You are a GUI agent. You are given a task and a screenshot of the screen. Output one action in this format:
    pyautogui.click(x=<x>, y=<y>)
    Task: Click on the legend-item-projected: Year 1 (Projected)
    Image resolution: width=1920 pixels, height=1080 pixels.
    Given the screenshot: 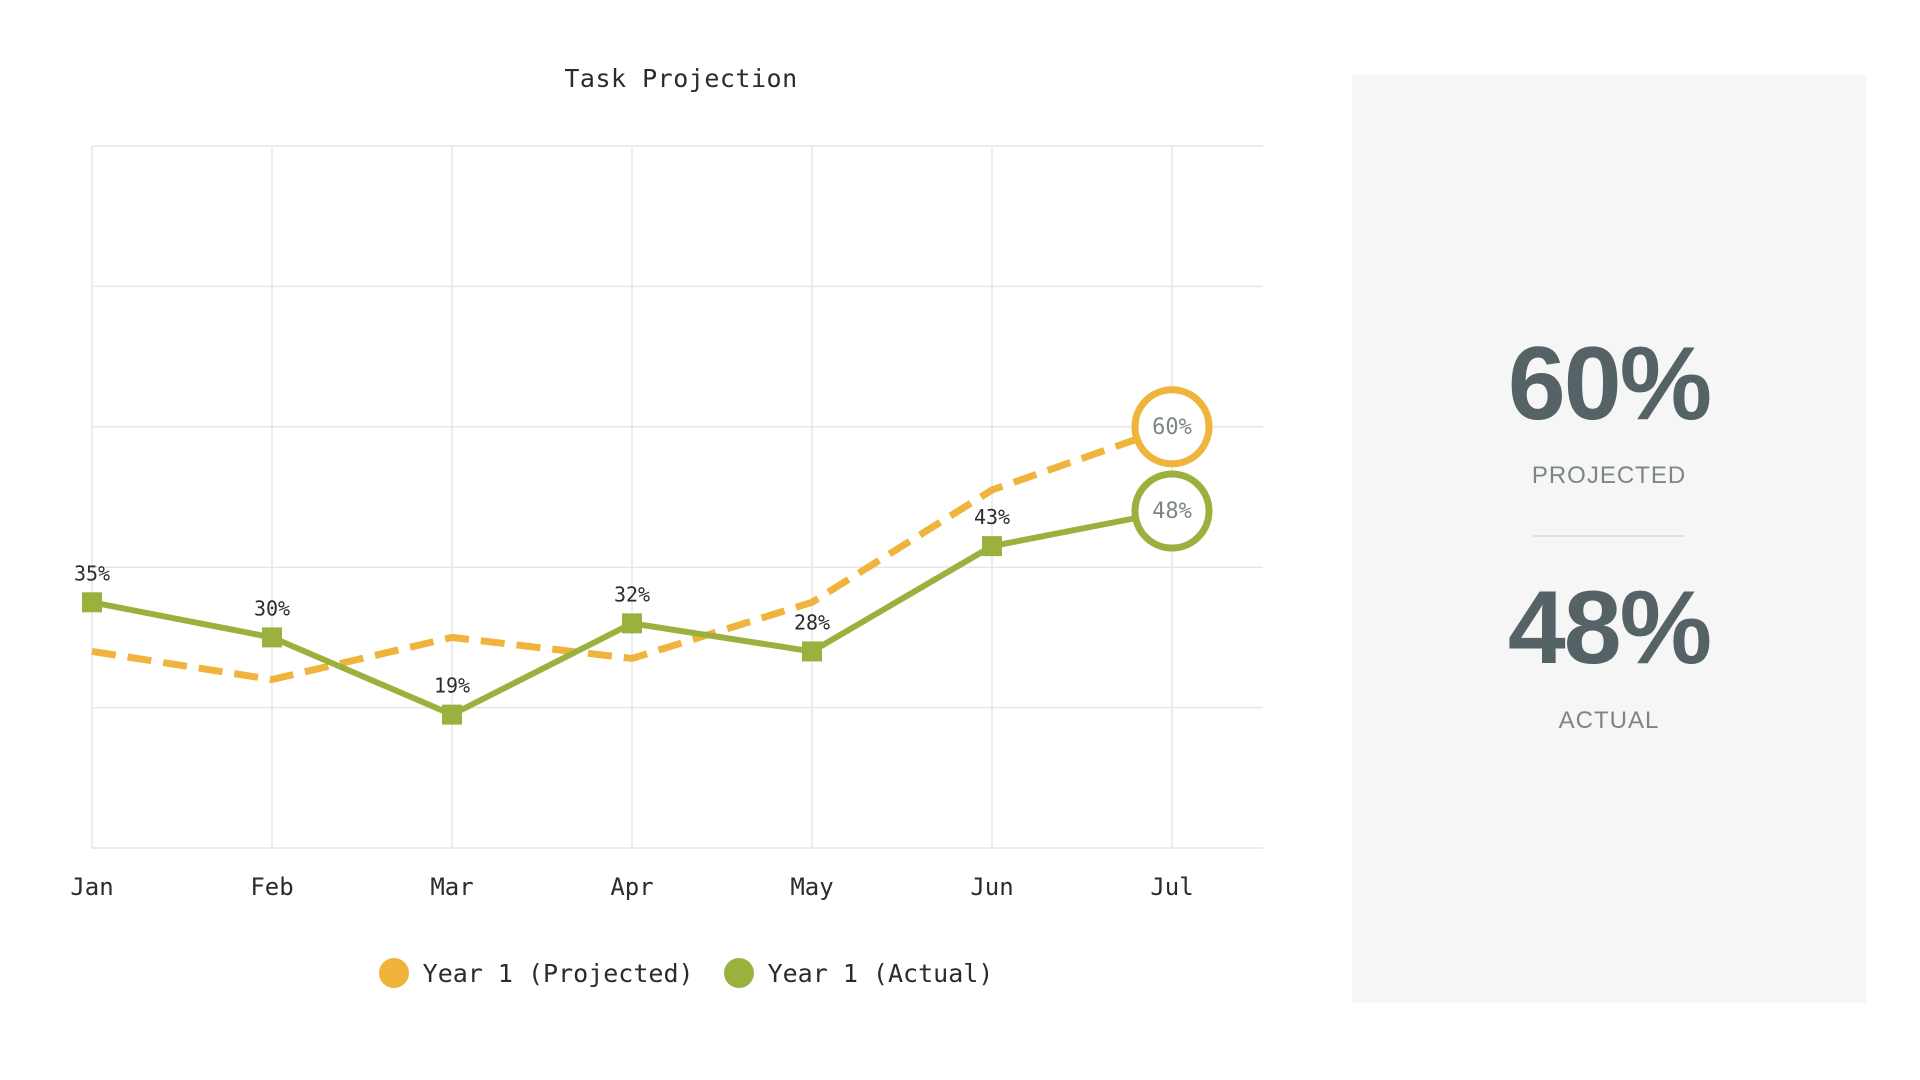 What is the action you would take?
    pyautogui.click(x=536, y=973)
    